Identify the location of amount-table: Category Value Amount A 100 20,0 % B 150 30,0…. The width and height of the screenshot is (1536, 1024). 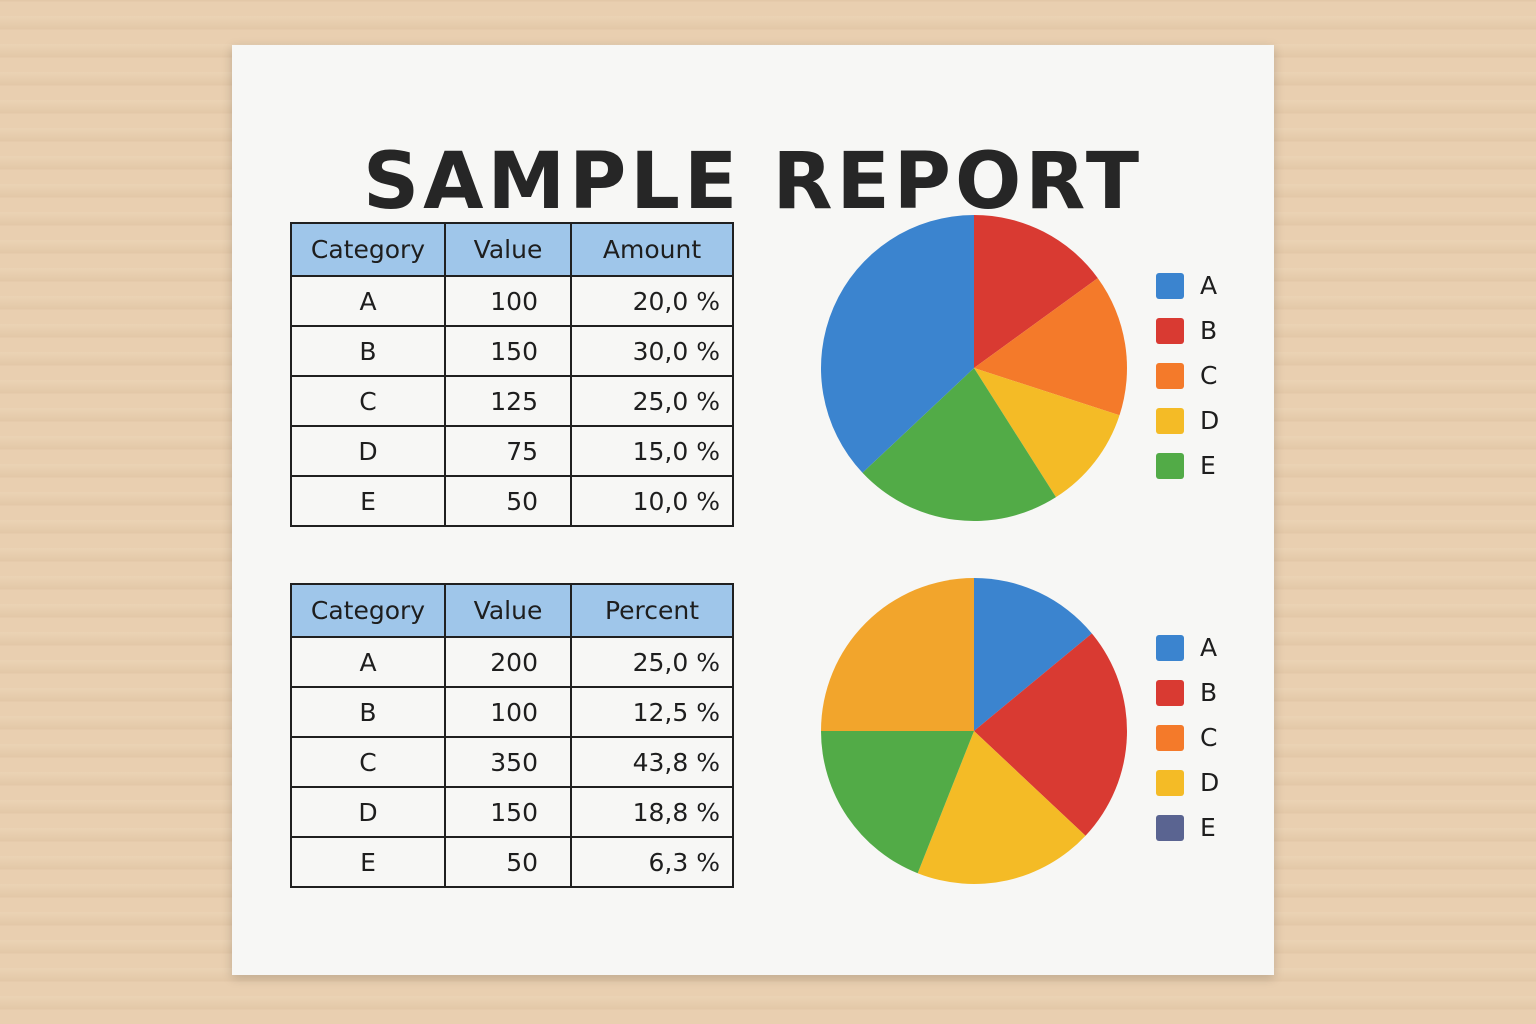
(512, 374).